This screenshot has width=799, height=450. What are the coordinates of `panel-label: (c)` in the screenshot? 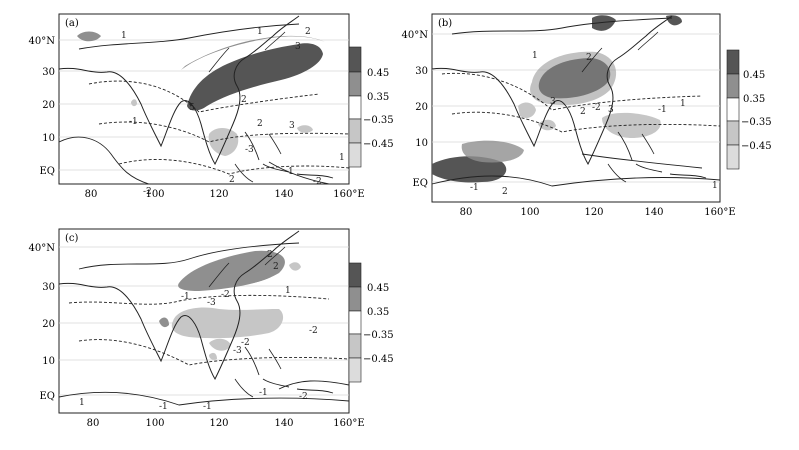 It's located at (72, 238).